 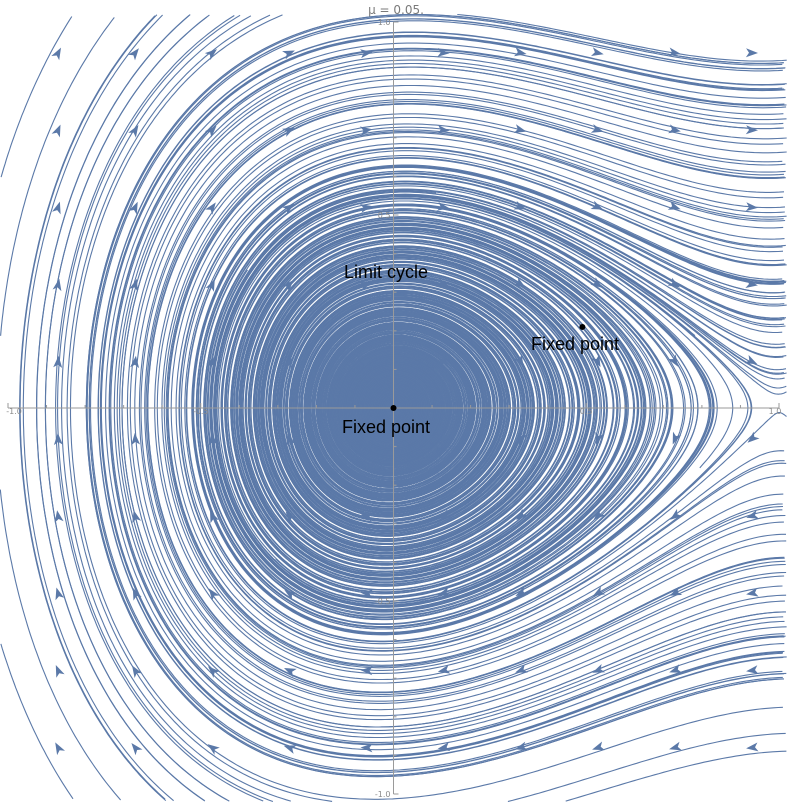 I want to click on annotations: Limit cycle Fixed point Fixed point, so click(x=480, y=349).